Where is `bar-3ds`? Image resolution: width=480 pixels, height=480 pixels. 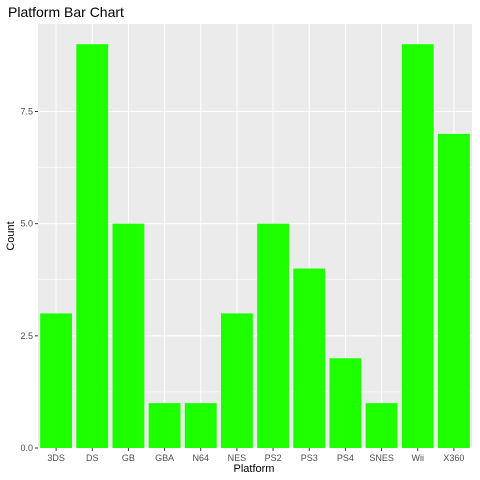 bar-3ds is located at coordinates (56, 380).